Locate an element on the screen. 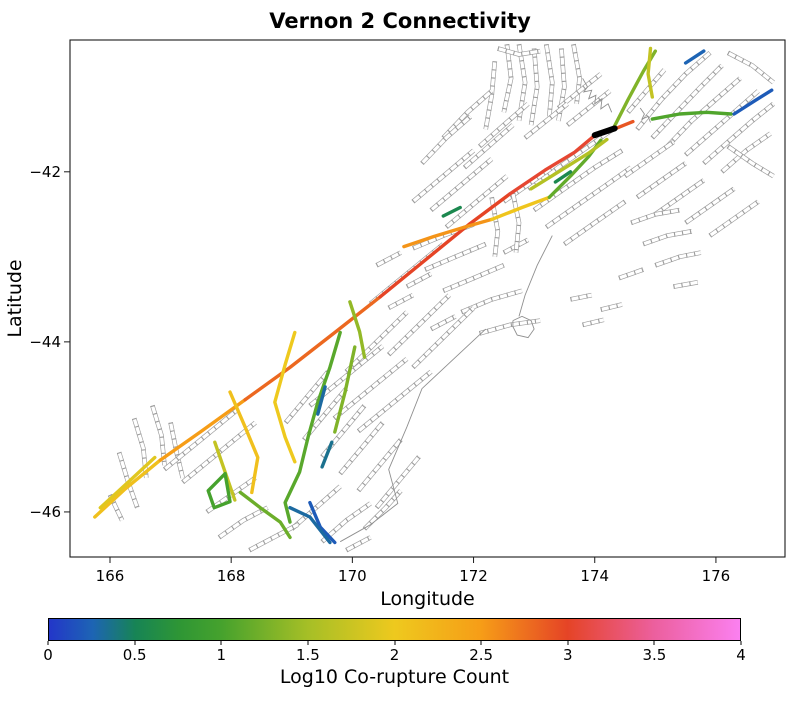 Image resolution: width=800 pixels, height=701 pixels. colorbar-tick-label: 3 is located at coordinates (567, 655).